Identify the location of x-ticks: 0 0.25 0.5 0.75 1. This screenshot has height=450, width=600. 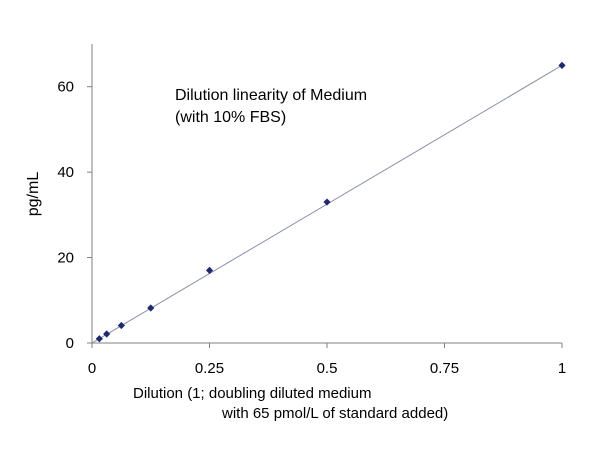
(327, 360).